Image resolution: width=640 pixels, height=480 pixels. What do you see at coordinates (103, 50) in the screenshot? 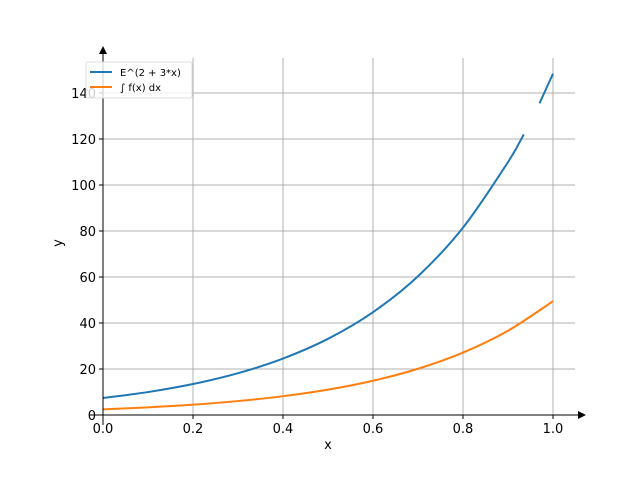
I see `y-axis-arrow` at bounding box center [103, 50].